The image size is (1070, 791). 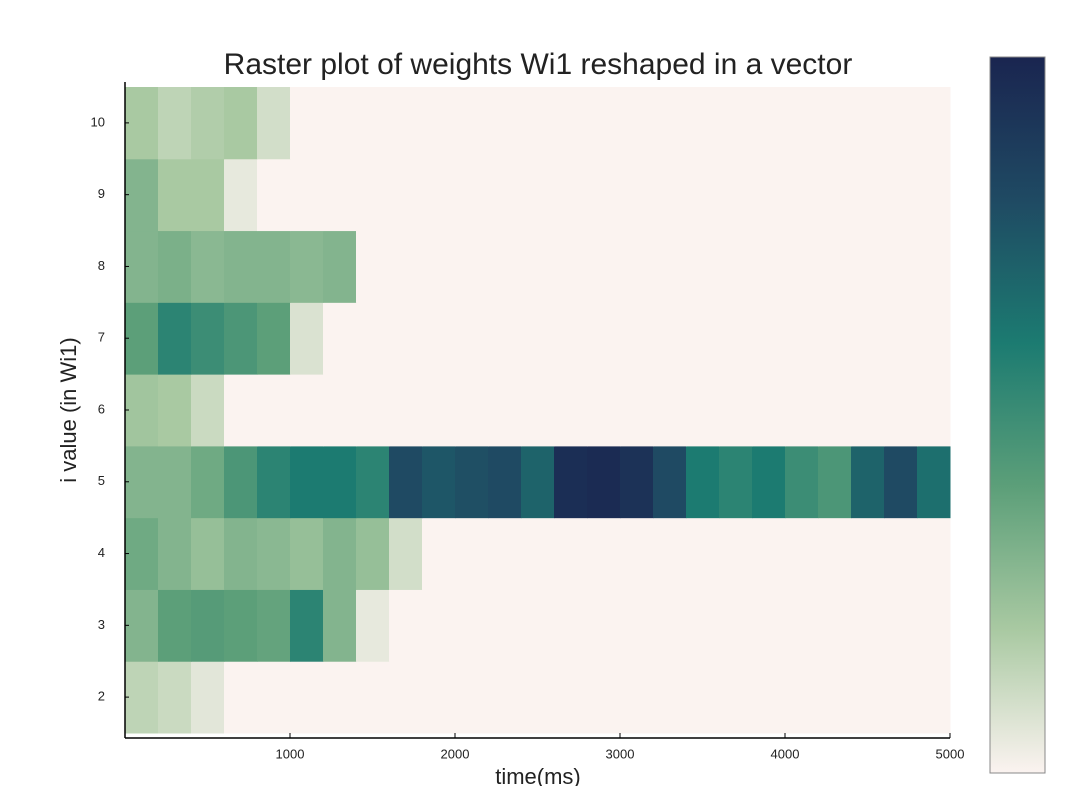 I want to click on x-tick-label: 5000, so click(x=950, y=753).